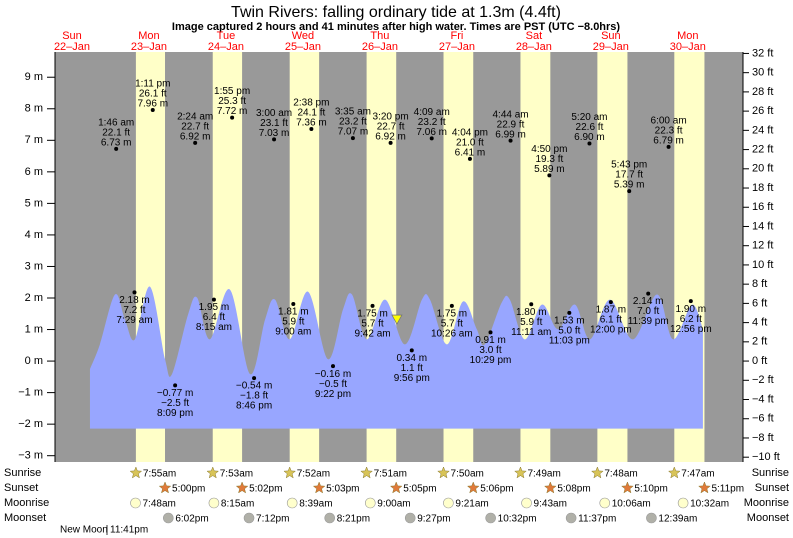 The height and width of the screenshot is (538, 793). I want to click on moonset-time: 6:02pm, so click(191, 519).